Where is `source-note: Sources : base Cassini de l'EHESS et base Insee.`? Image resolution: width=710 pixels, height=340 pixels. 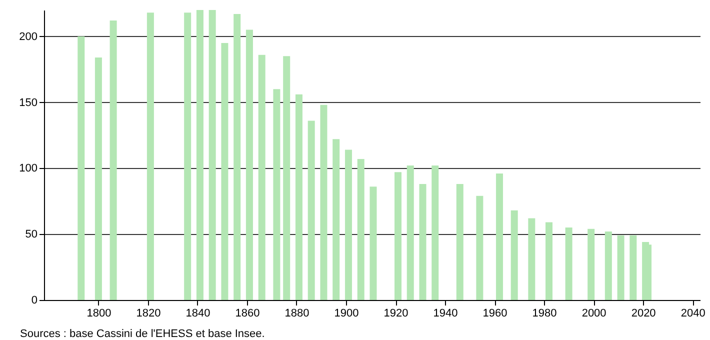
source-note: Sources : base Cassini de l'EHESS et base Insee. is located at coordinates (142, 334).